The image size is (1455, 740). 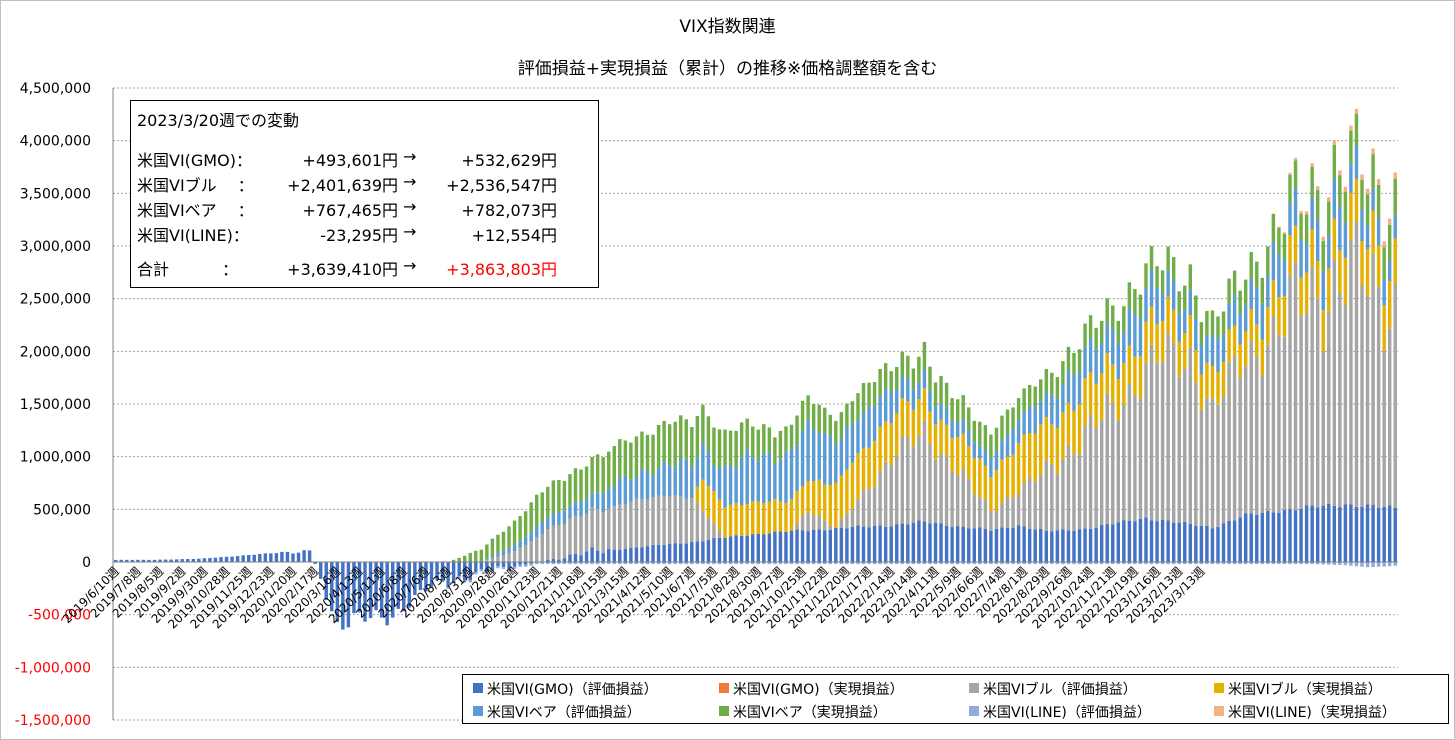 What do you see at coordinates (410, 206) in the screenshot?
I see `arrow-icon: →` at bounding box center [410, 206].